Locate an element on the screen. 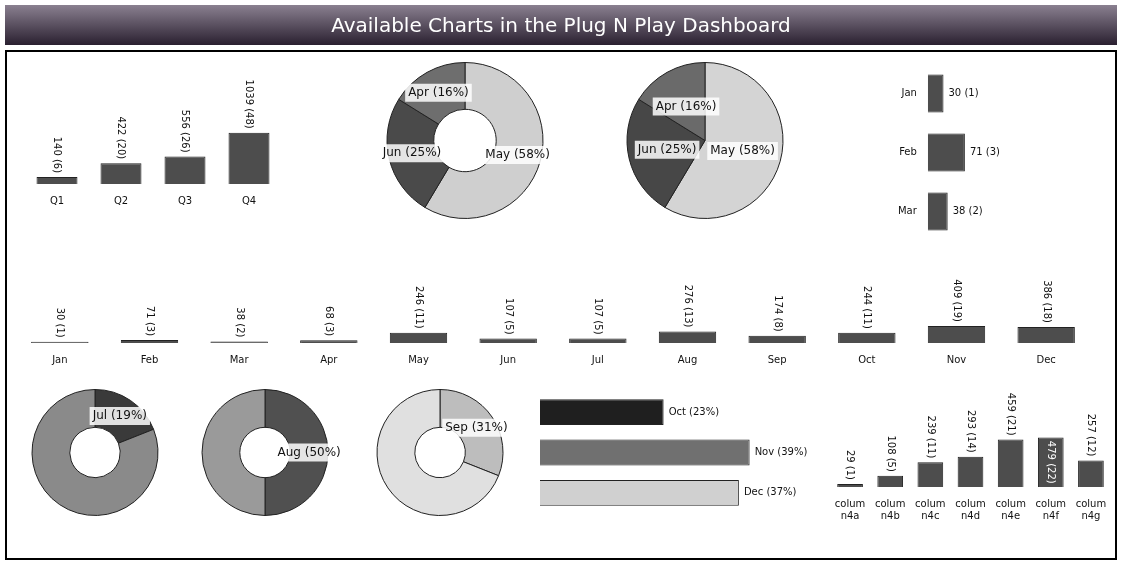 This screenshot has width=1124, height=564. data-label: 459 (21) is located at coordinates (1012, 414).